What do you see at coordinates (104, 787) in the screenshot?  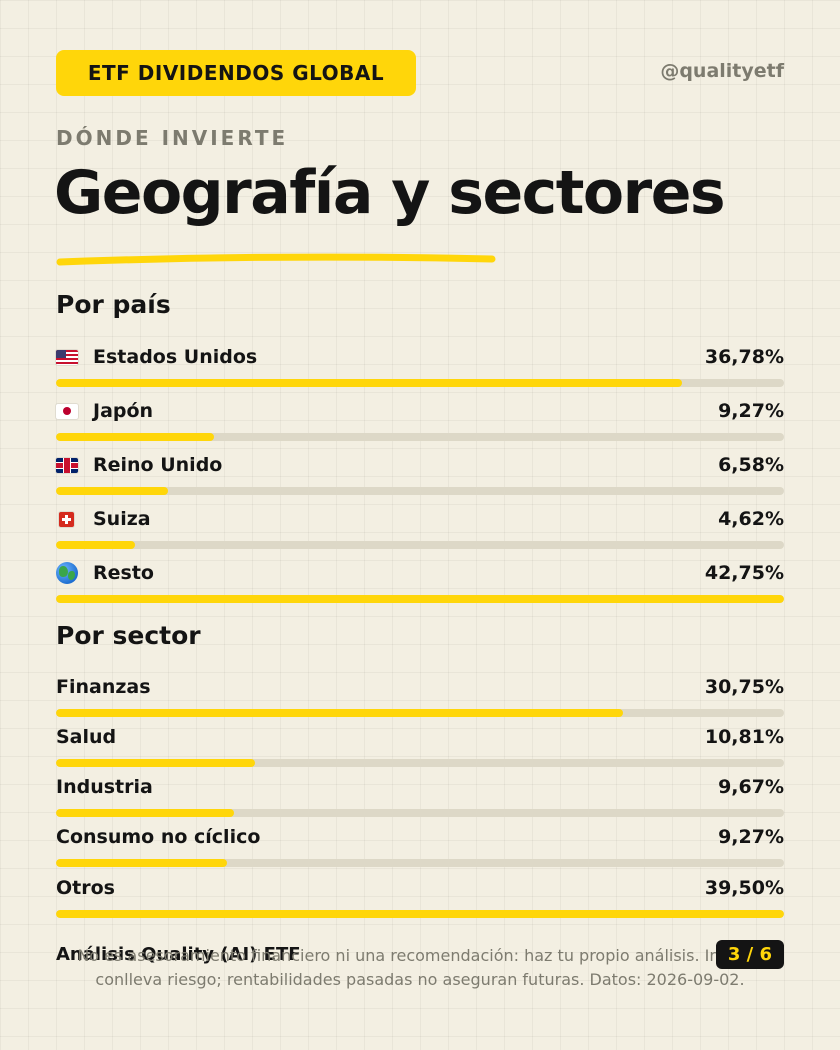 I see `sector-label: Industria` at bounding box center [104, 787].